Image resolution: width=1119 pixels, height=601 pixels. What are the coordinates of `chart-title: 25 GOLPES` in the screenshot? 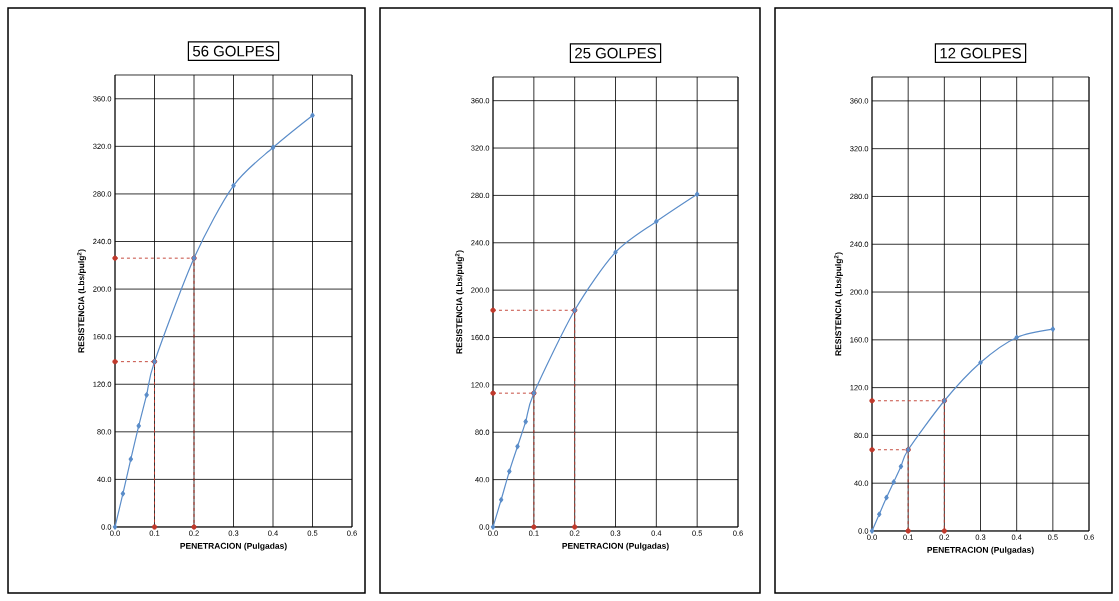 It's located at (615, 53).